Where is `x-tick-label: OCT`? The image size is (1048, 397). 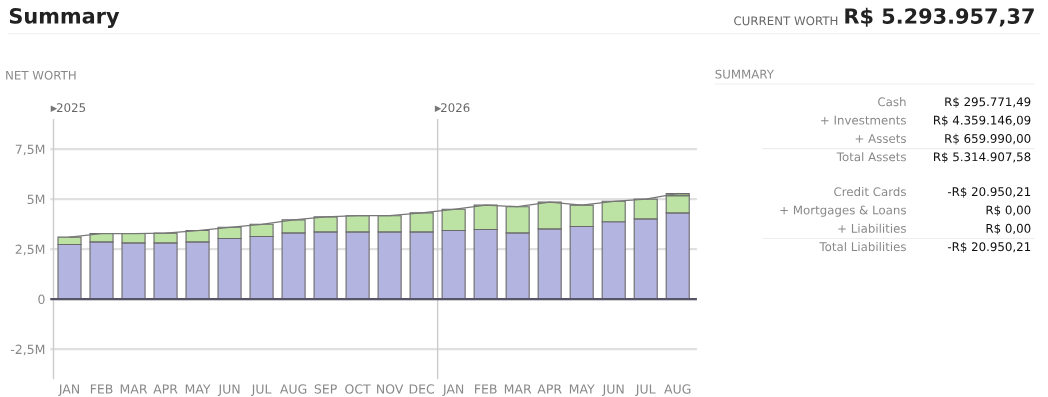
x-tick-label: OCT is located at coordinates (358, 389).